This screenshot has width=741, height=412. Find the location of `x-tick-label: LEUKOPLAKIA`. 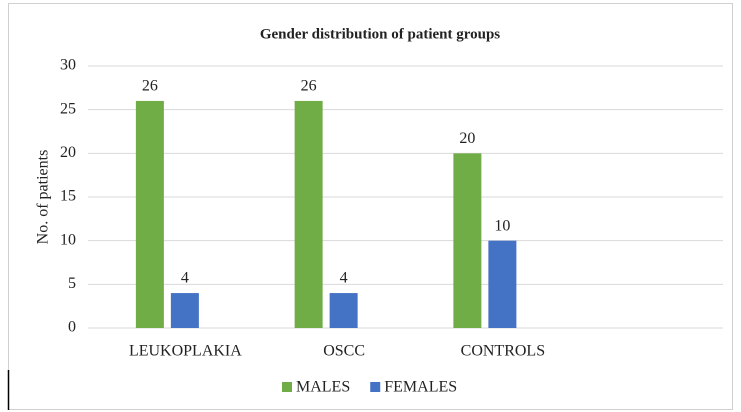

x-tick-label: LEUKOPLAKIA is located at coordinates (185, 351).